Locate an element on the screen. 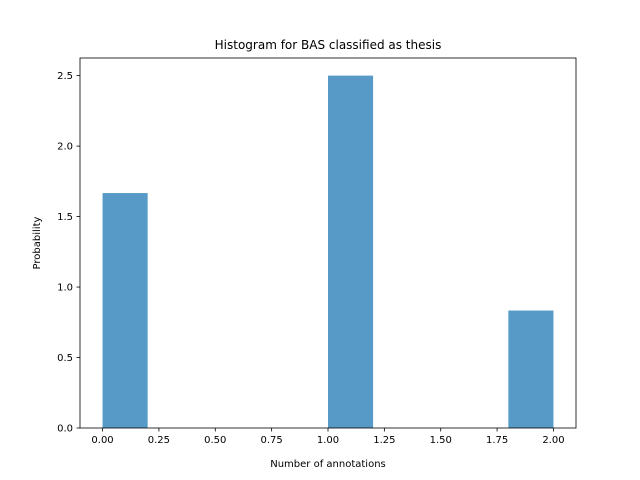 The width and height of the screenshot is (640, 480). x-axis-label: Number of annotations is located at coordinates (328, 464).